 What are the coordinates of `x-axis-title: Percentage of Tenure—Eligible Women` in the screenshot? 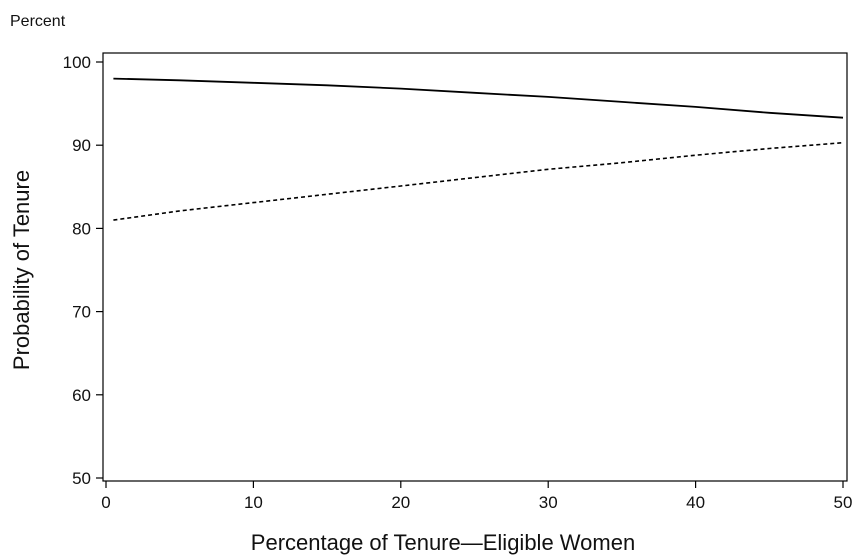 It's located at (443, 542).